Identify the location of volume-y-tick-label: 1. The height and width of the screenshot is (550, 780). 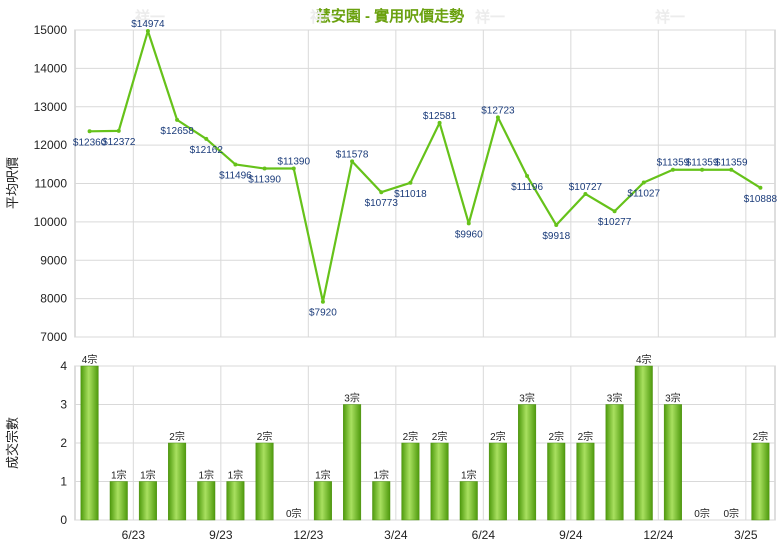
(63, 482).